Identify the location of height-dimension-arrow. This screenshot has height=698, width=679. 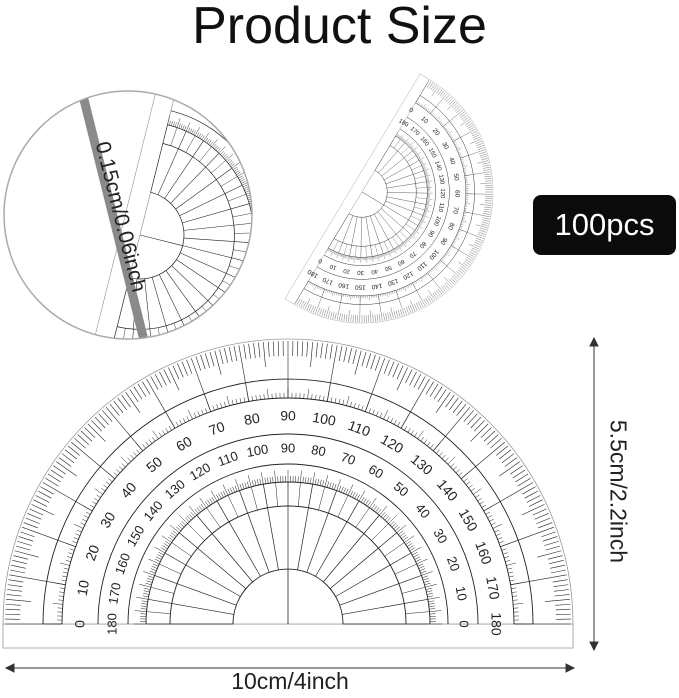
(594, 494).